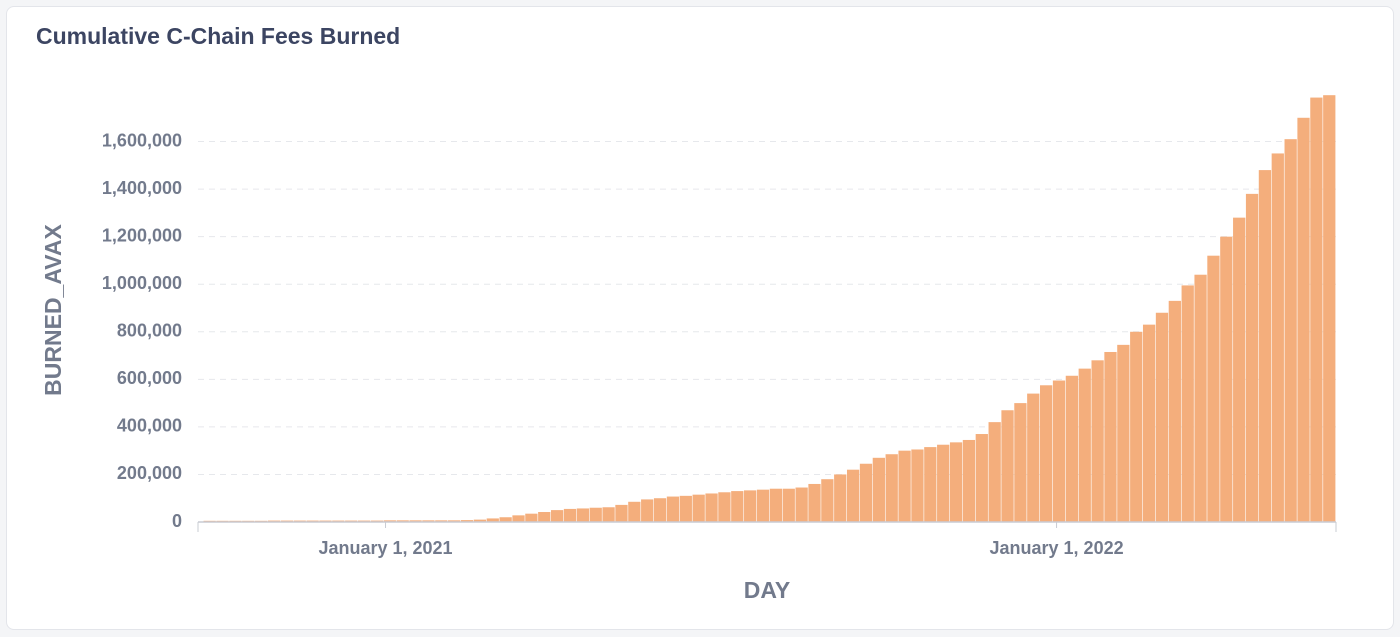 This screenshot has height=637, width=1400. Describe the element at coordinates (149, 473) in the screenshot. I see `y-tick-label: 200,000` at that location.